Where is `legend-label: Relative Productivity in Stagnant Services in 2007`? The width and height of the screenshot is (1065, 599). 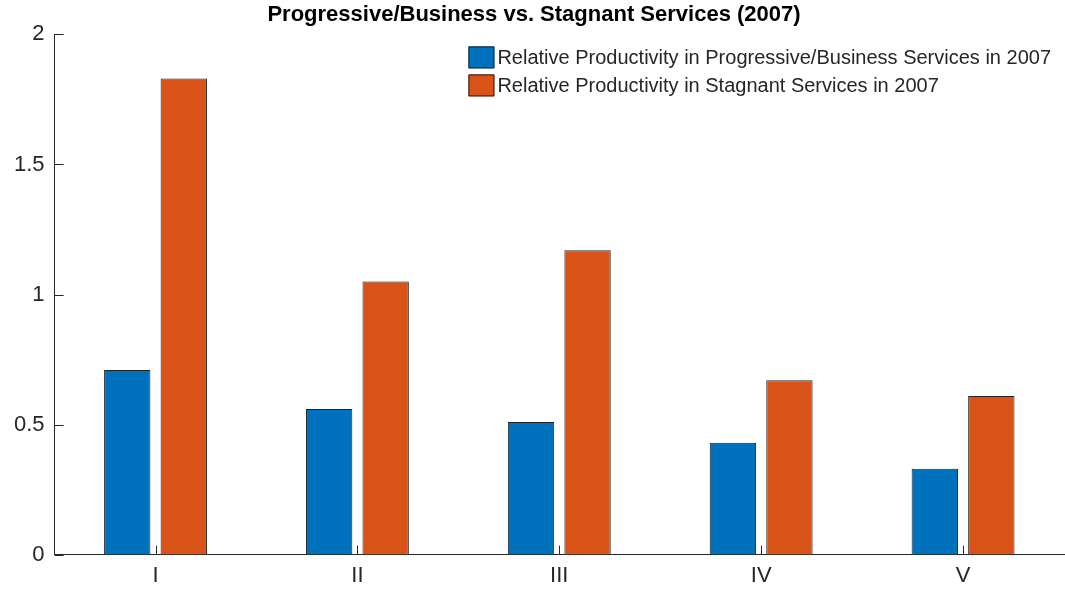
legend-label: Relative Productivity in Stagnant Services in 2007 is located at coordinates (718, 84).